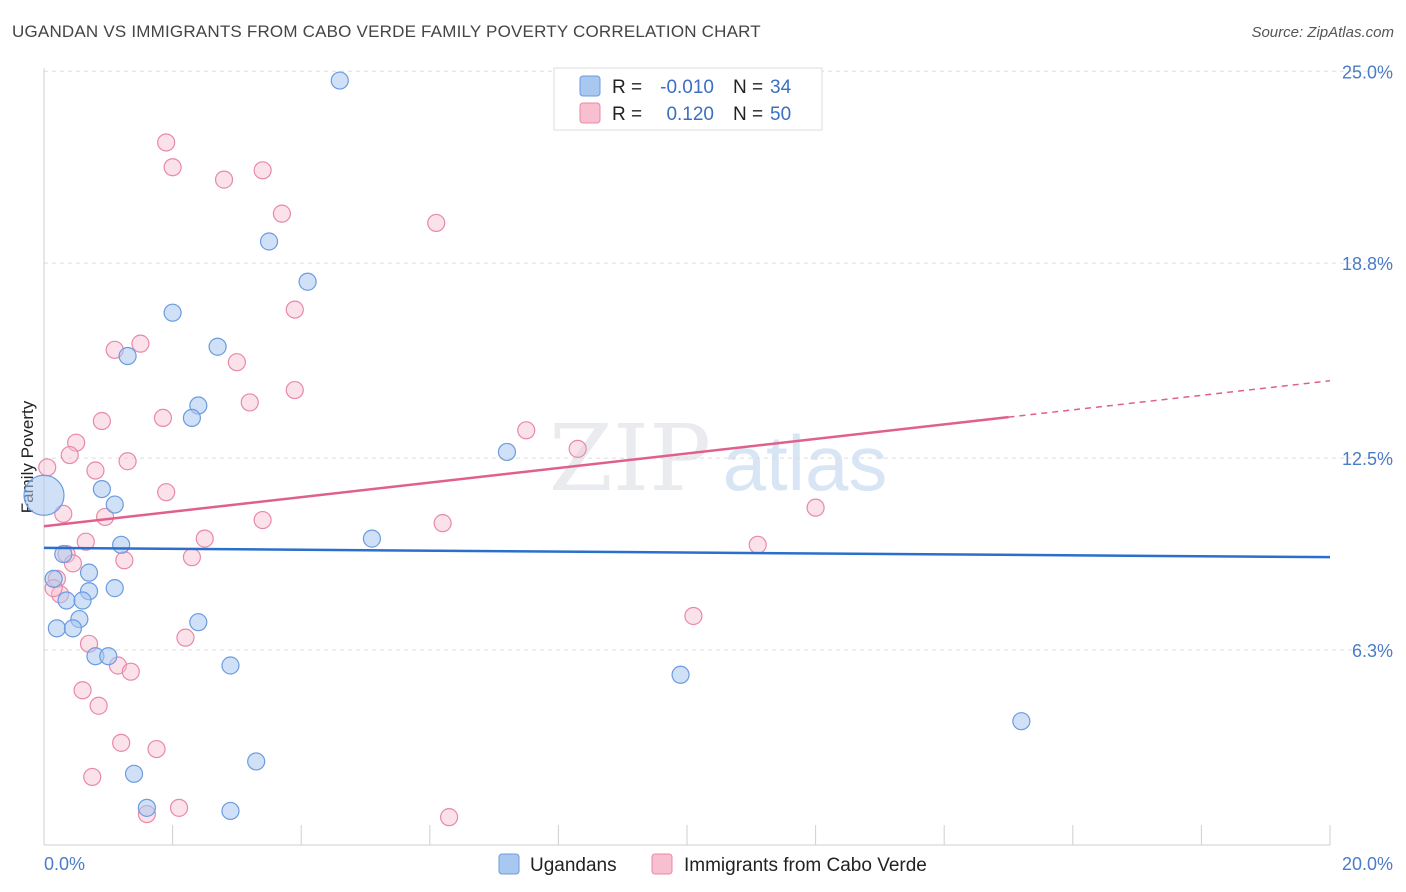 Image resolution: width=1406 pixels, height=892 pixels. I want to click on legend-r-value-2: 0.120, so click(690, 114).